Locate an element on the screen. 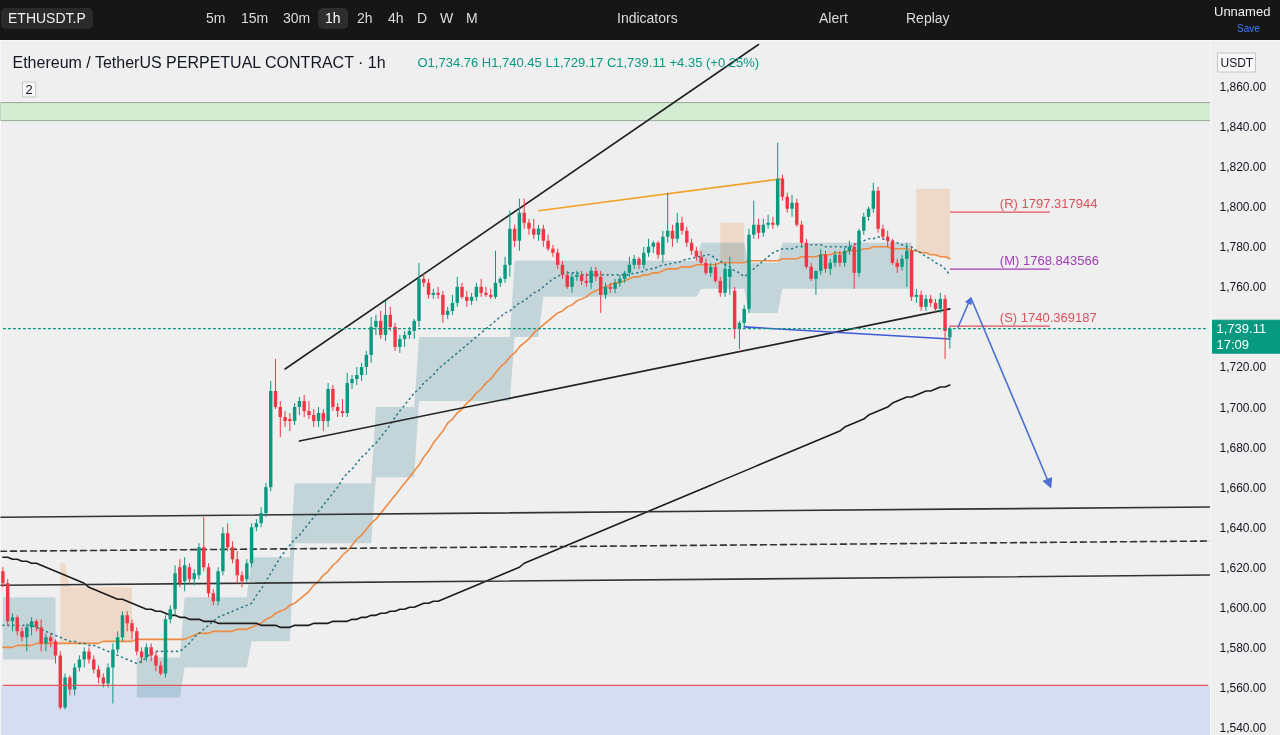 The image size is (1280, 735). y-tick-label: 1,680.00 is located at coordinates (1243, 447).